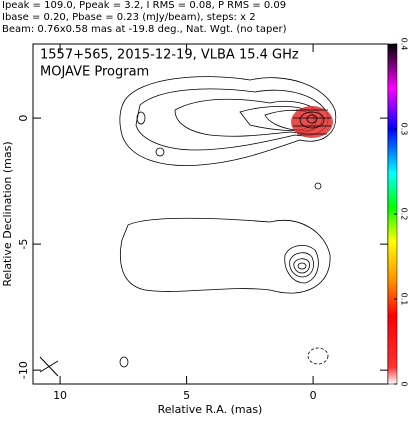 The height and width of the screenshot is (424, 409). I want to click on y-tick-label: -5, so click(23, 244).